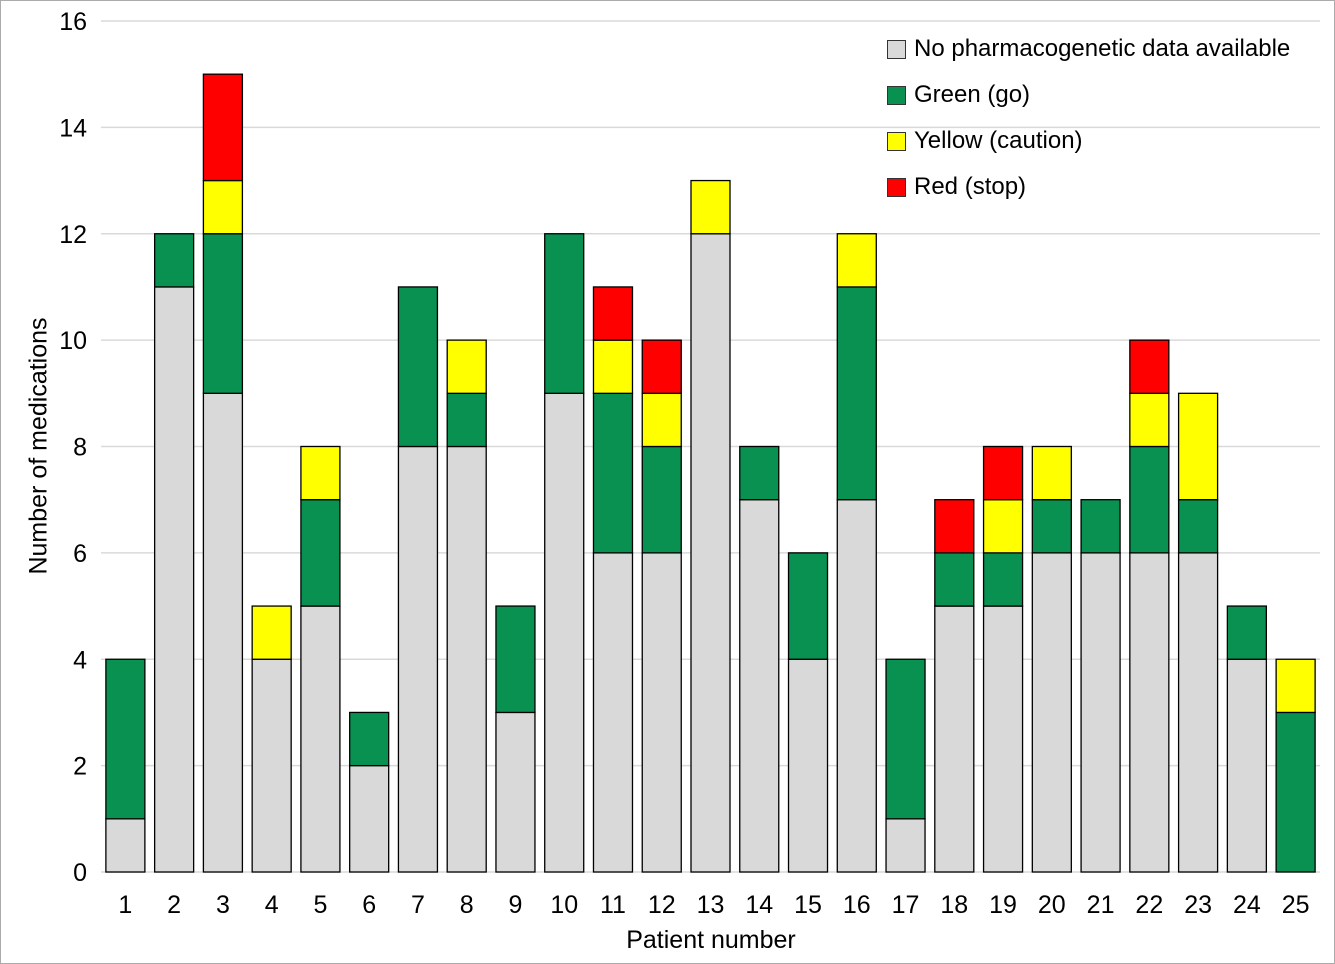  What do you see at coordinates (808, 905) in the screenshot?
I see `x-tick-label: 15` at bounding box center [808, 905].